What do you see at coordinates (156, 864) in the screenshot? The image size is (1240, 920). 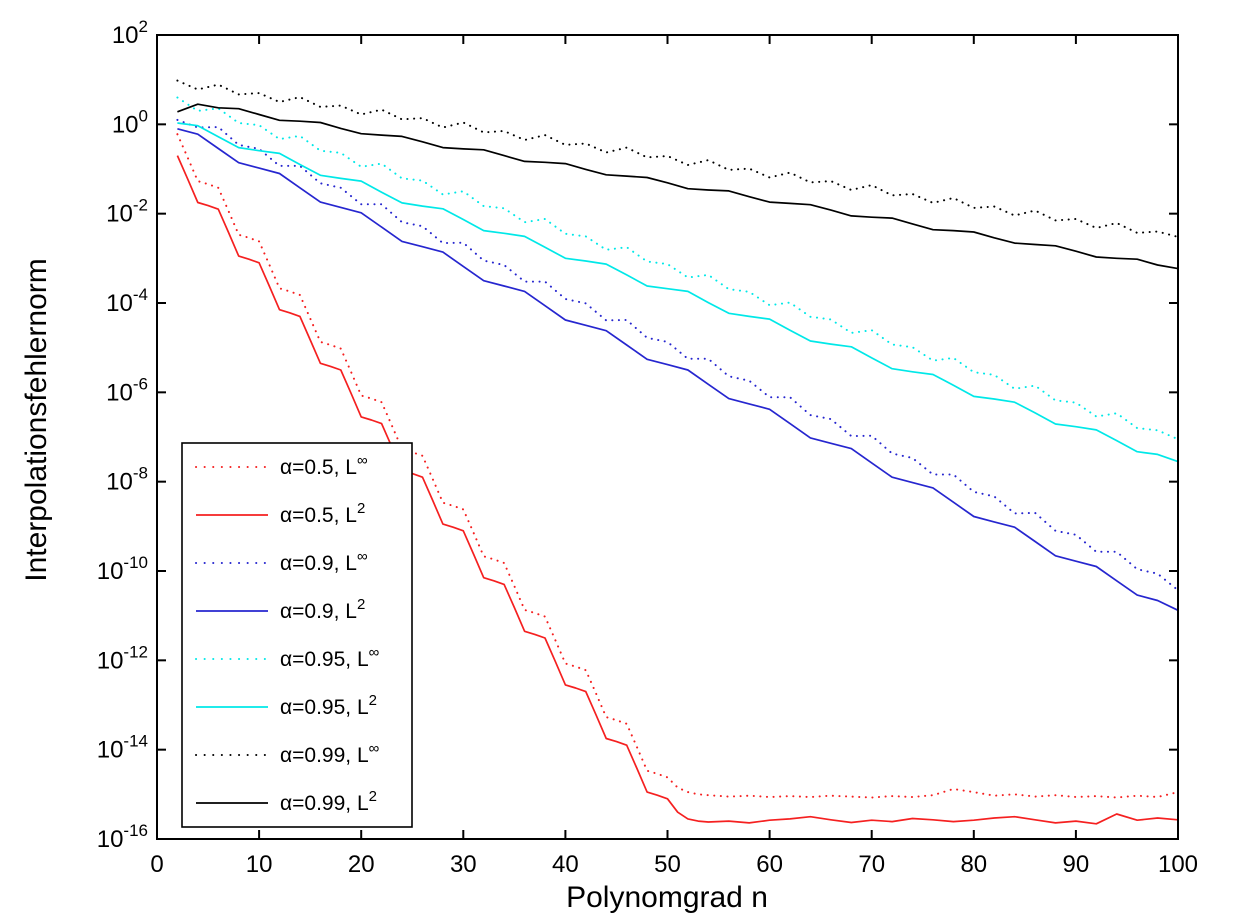 I see `x-tick-label: 0` at bounding box center [156, 864].